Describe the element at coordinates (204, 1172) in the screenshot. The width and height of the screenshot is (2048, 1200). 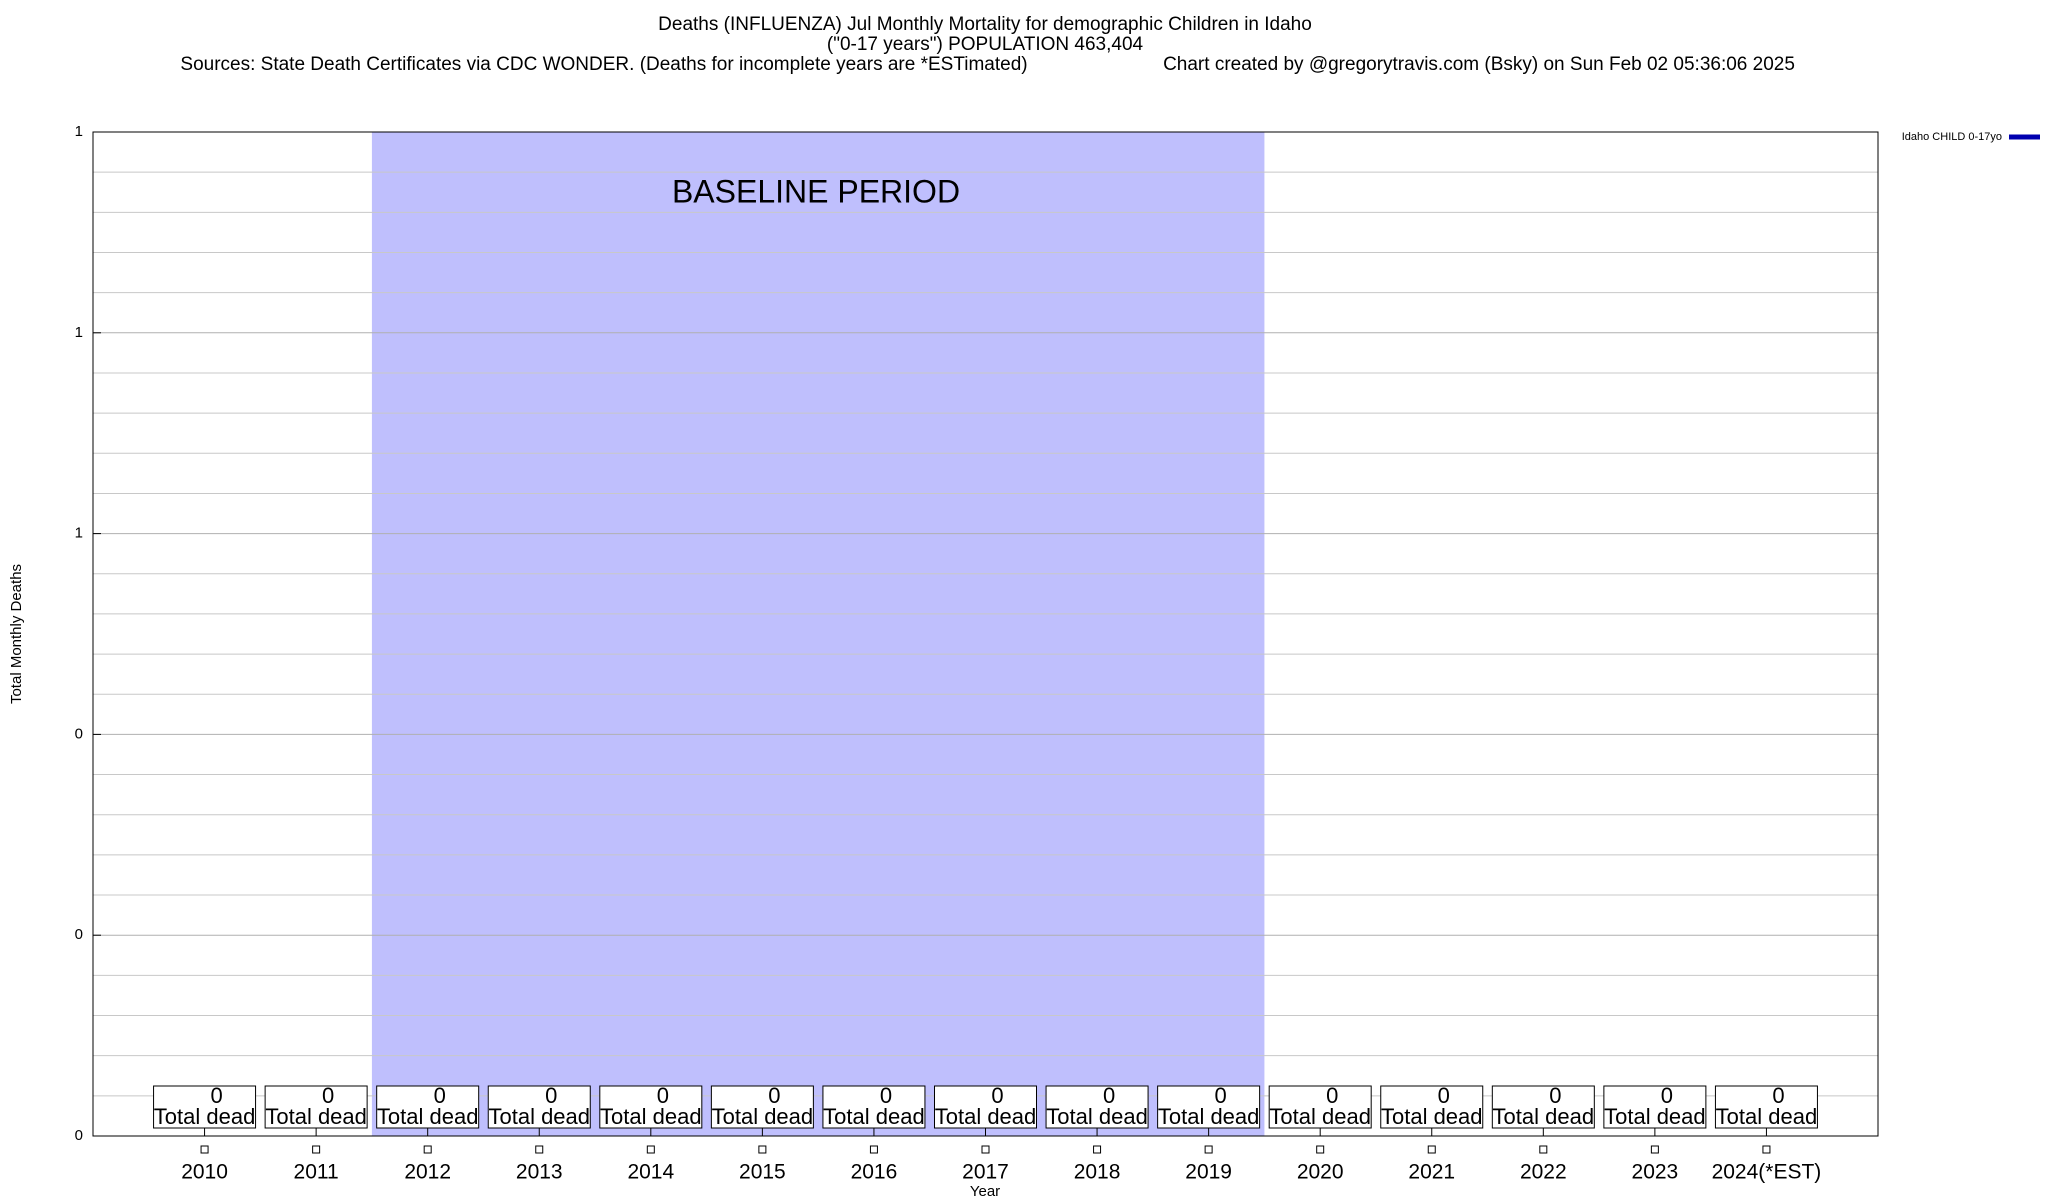
I see `x-tick-label: 2010` at that location.